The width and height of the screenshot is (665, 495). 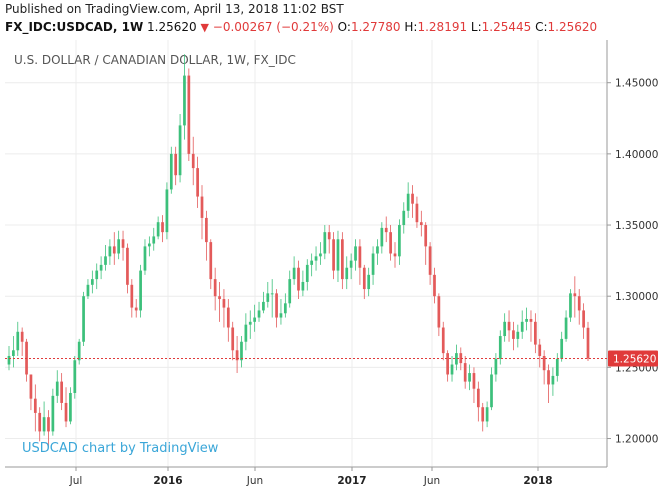 I want to click on x-tick-label: 2018, so click(x=537, y=481).